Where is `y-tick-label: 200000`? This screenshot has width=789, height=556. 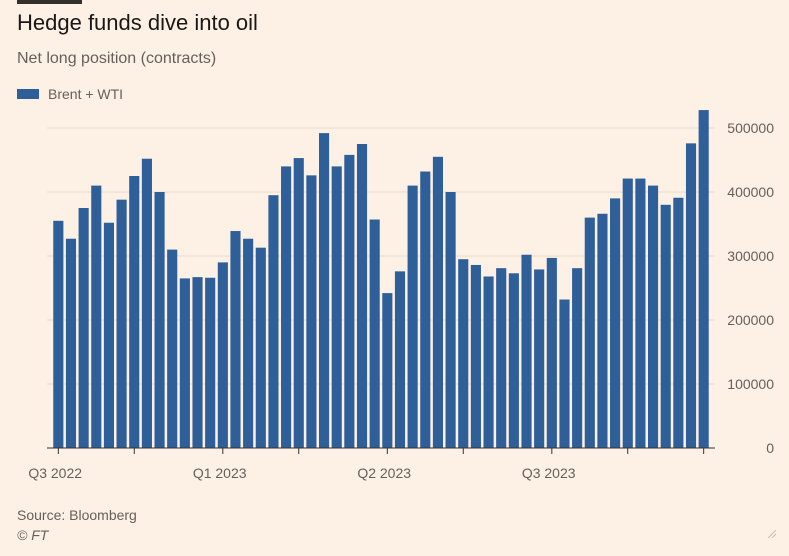 y-tick-label: 200000 is located at coordinates (750, 320).